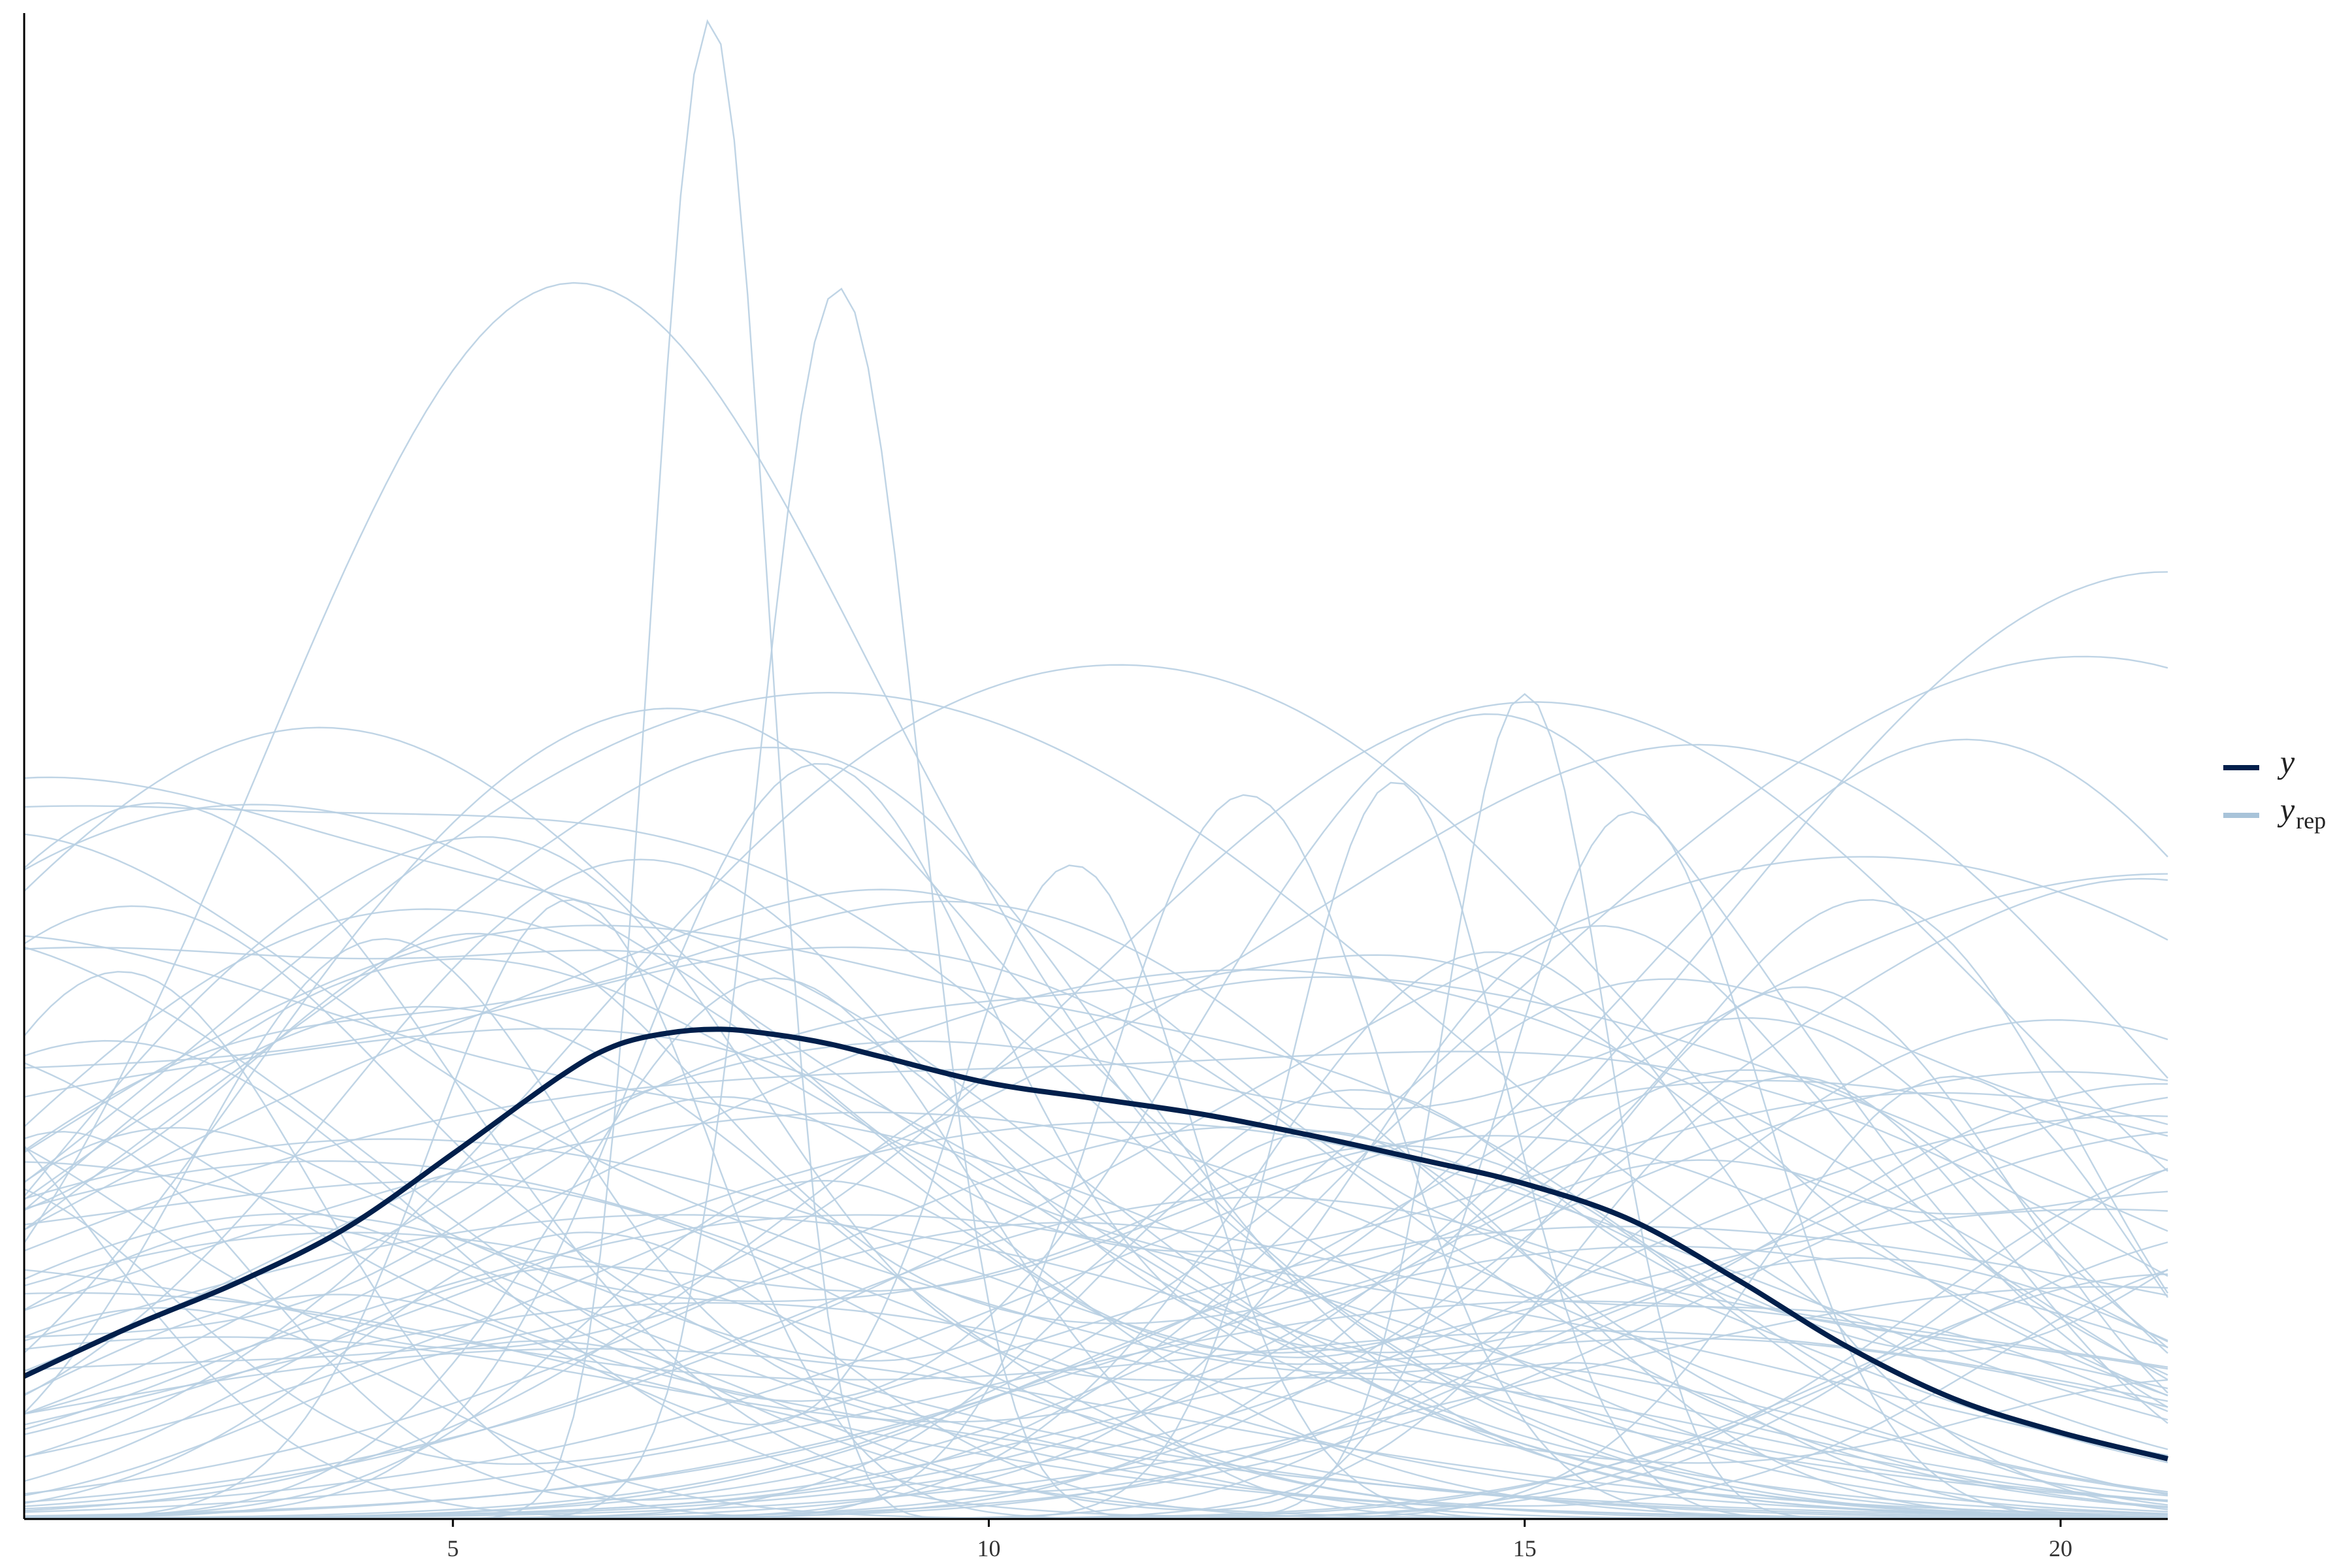 This screenshot has width=2352, height=1568. What do you see at coordinates (2274, 788) in the screenshot?
I see `legend: y yrep` at bounding box center [2274, 788].